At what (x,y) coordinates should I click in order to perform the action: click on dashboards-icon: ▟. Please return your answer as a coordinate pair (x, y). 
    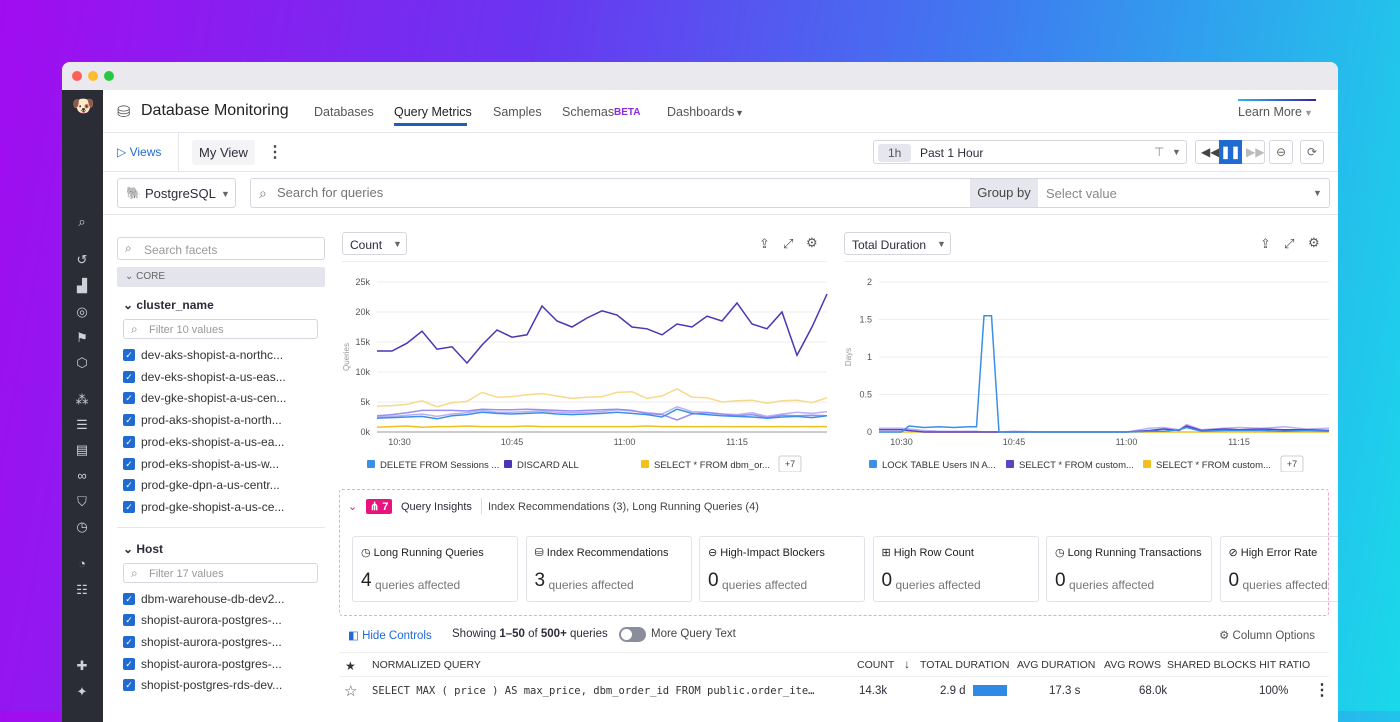
    Looking at the image, I should click on (82, 285).